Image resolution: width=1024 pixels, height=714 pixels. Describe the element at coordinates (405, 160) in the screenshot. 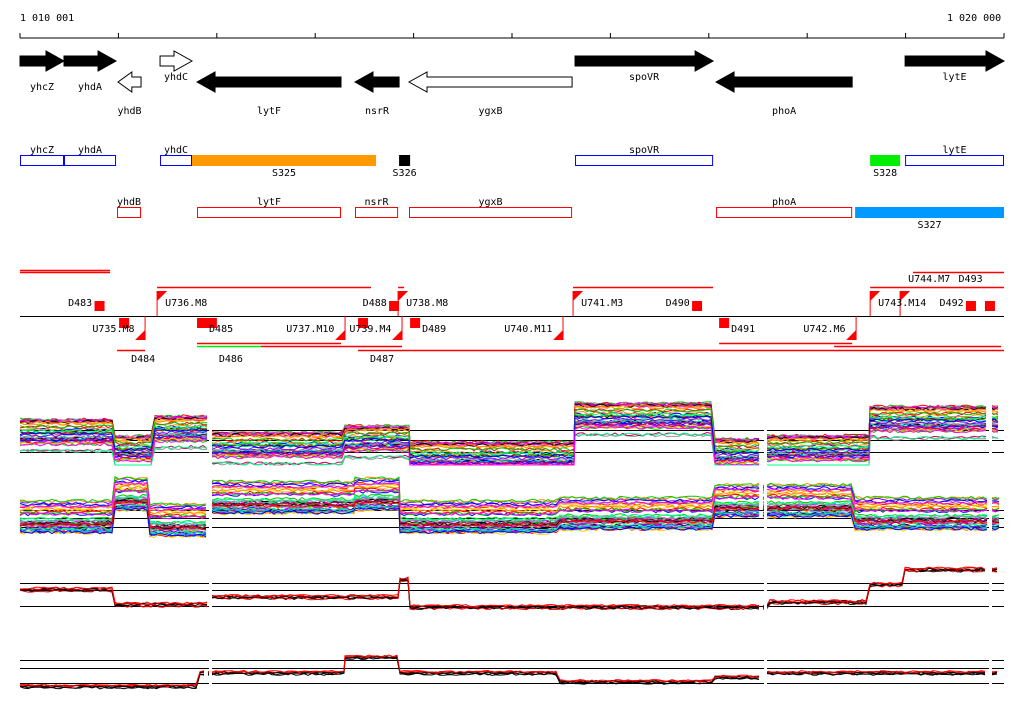

I see `annotation-box-S326` at that location.